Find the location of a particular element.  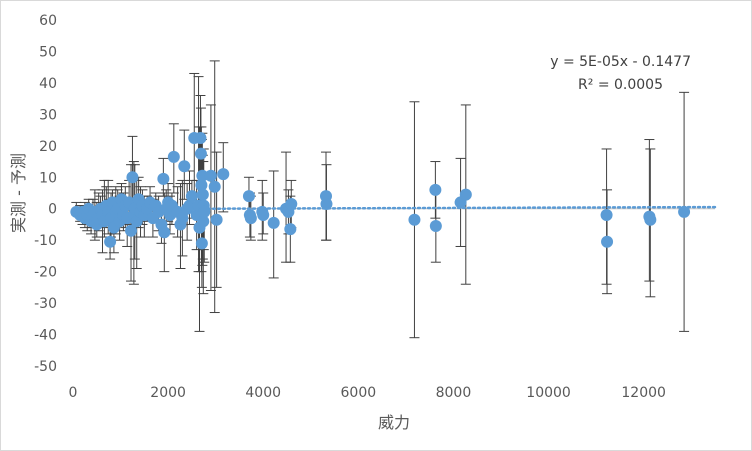

x-tick-label: 0 is located at coordinates (73, 393).